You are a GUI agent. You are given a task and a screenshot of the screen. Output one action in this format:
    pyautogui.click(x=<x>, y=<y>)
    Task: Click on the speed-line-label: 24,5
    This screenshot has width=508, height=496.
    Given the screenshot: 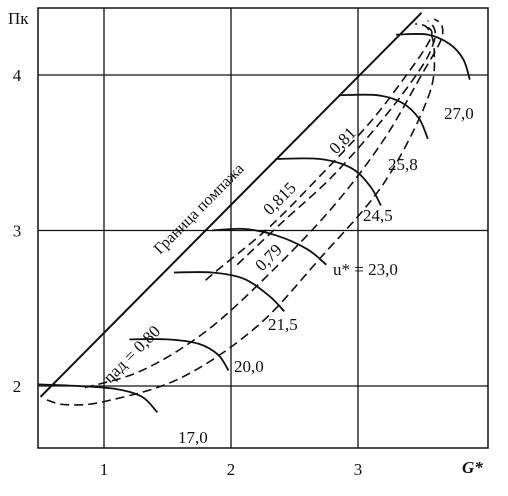 What is the action you would take?
    pyautogui.click(x=378, y=215)
    